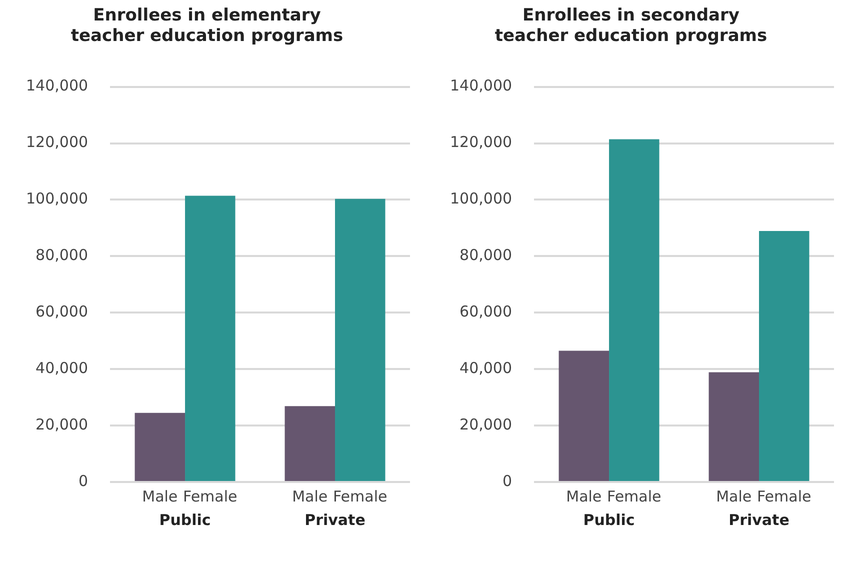  Describe the element at coordinates (207, 26) in the screenshot. I see `chart-title: Enrollees in elementary teacher education programs` at that location.